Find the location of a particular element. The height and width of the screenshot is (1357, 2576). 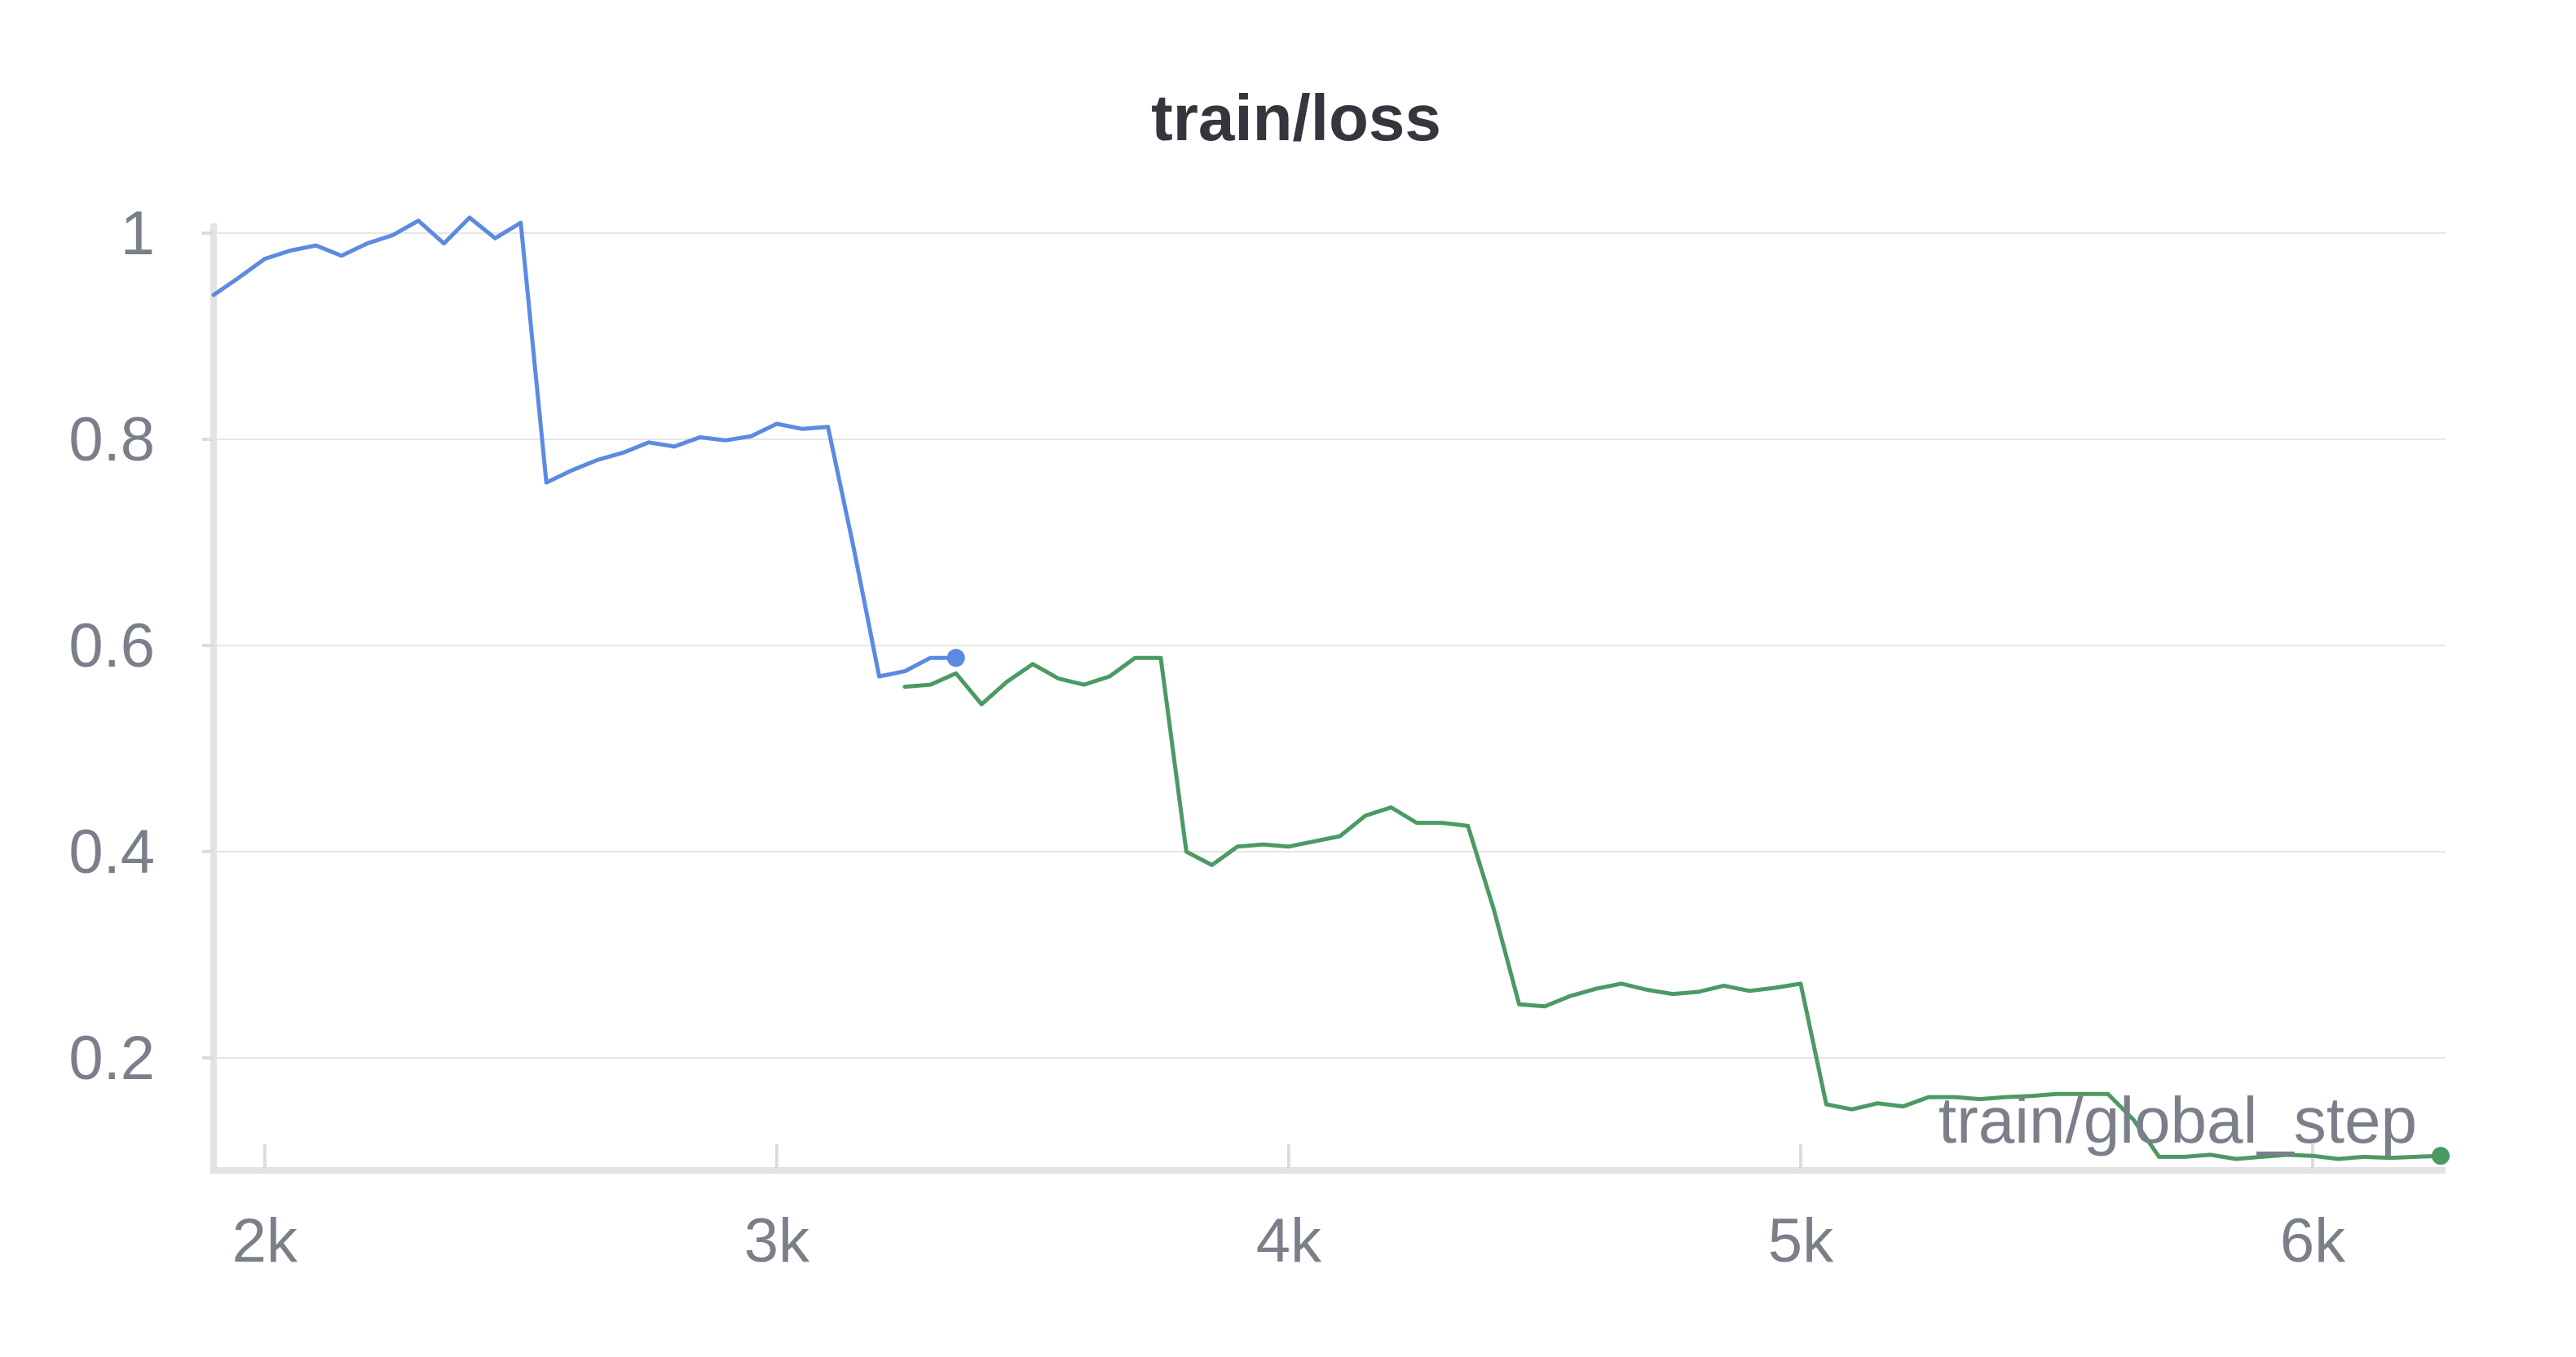

x-tick-label: 5k is located at coordinates (1801, 1240).